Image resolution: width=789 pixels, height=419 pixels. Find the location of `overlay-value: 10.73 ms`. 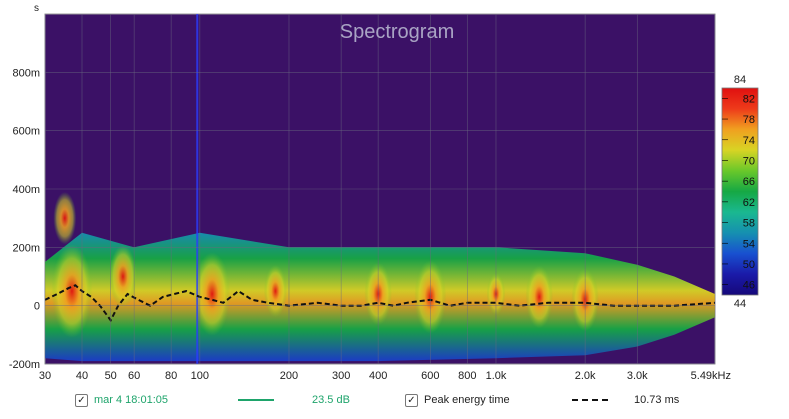

overlay-value: 10.73 ms is located at coordinates (656, 400).